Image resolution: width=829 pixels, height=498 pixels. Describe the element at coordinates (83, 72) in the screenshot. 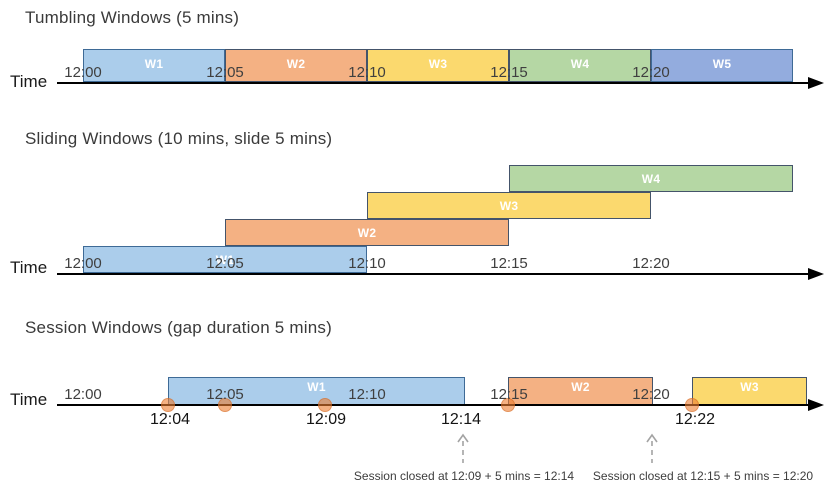

I see `tumbling-tick-label: 12:00` at that location.